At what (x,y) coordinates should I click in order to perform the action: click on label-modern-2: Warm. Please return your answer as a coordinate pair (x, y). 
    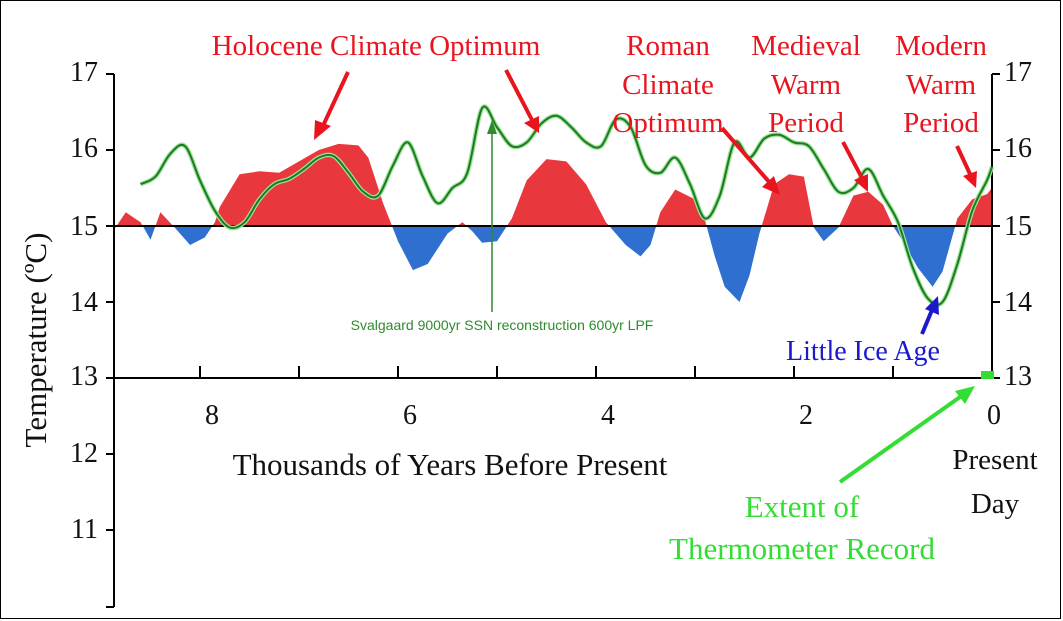
    Looking at the image, I should click on (941, 85).